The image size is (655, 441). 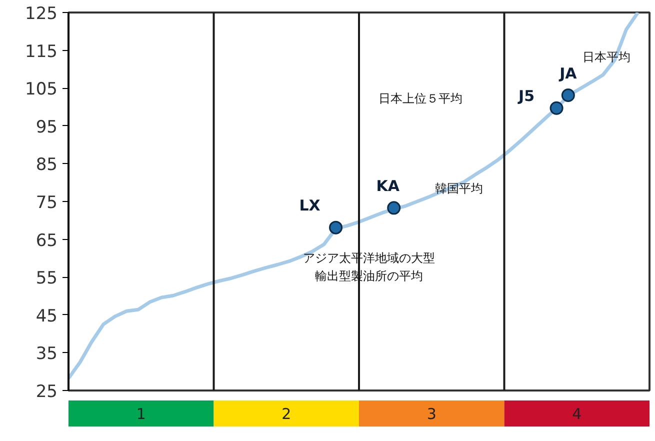 I want to click on y-tick-label: 95, so click(x=47, y=127).